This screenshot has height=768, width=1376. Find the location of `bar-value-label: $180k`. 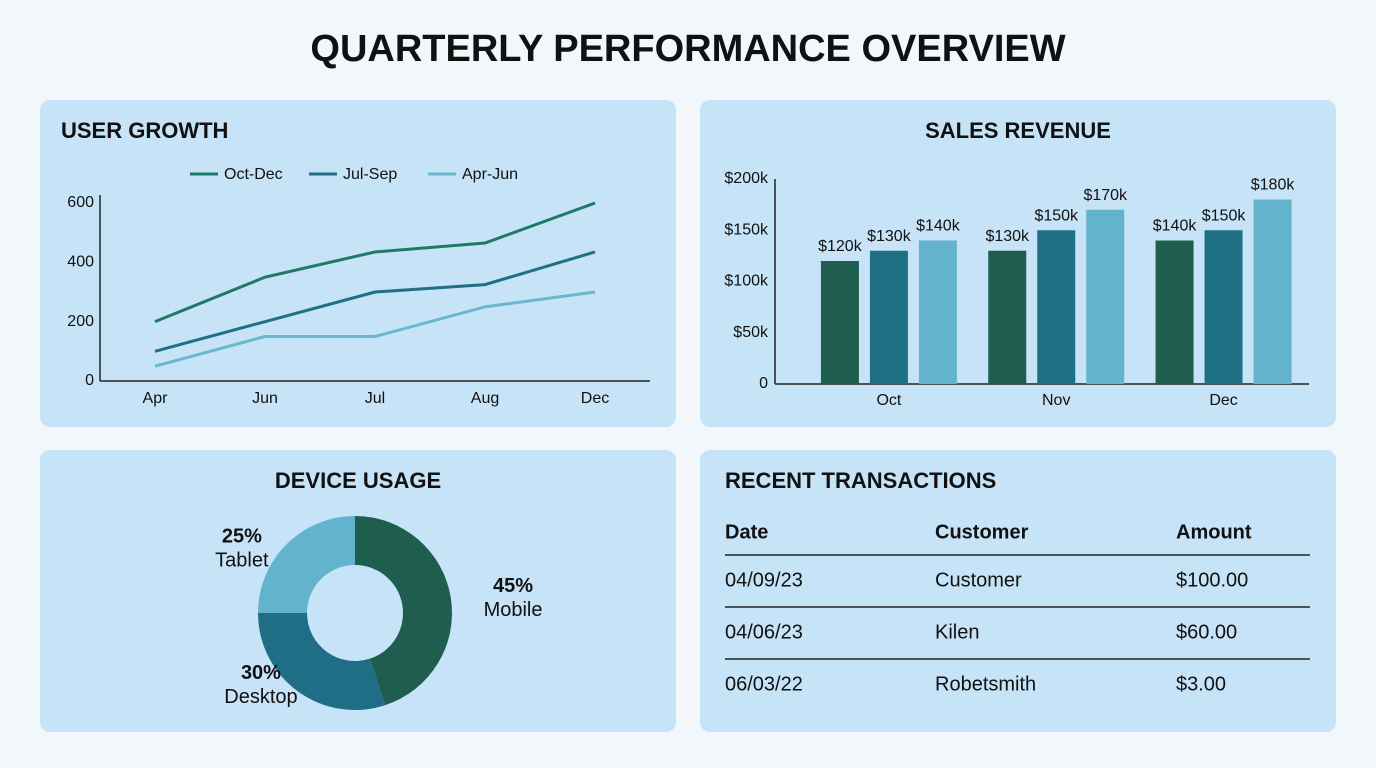

bar-value-label: $180k is located at coordinates (1273, 185).